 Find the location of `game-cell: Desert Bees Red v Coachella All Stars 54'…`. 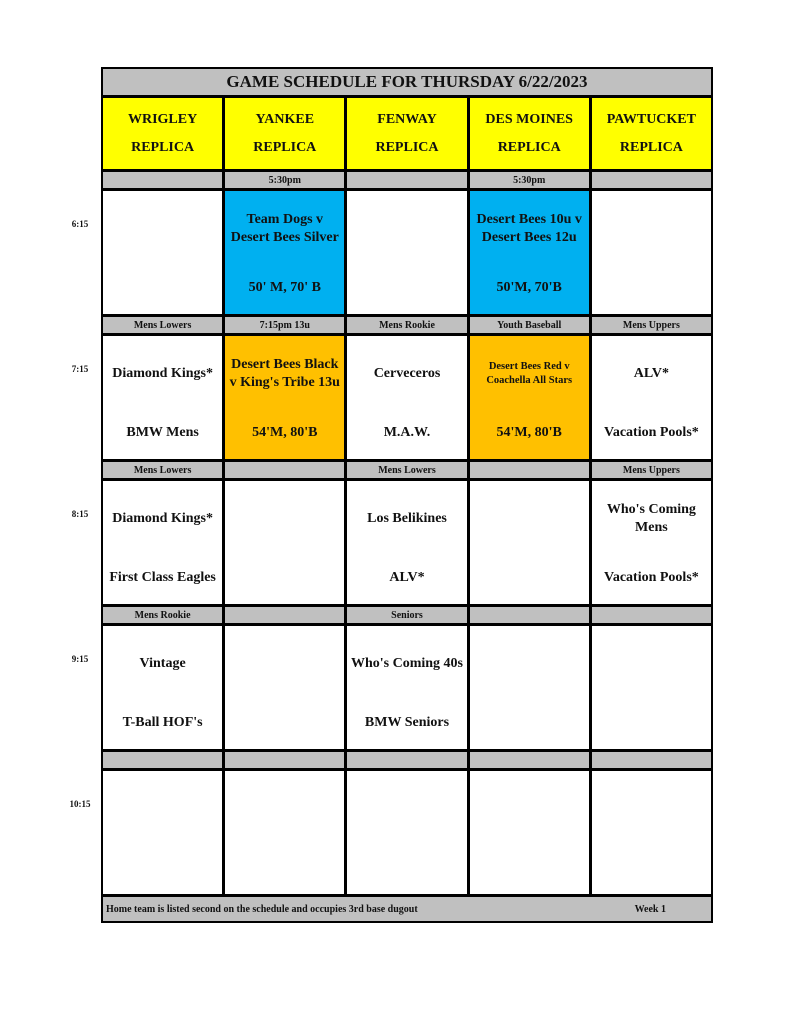

game-cell: Desert Bees Red v Coachella All Stars 54'… is located at coordinates (529, 397).